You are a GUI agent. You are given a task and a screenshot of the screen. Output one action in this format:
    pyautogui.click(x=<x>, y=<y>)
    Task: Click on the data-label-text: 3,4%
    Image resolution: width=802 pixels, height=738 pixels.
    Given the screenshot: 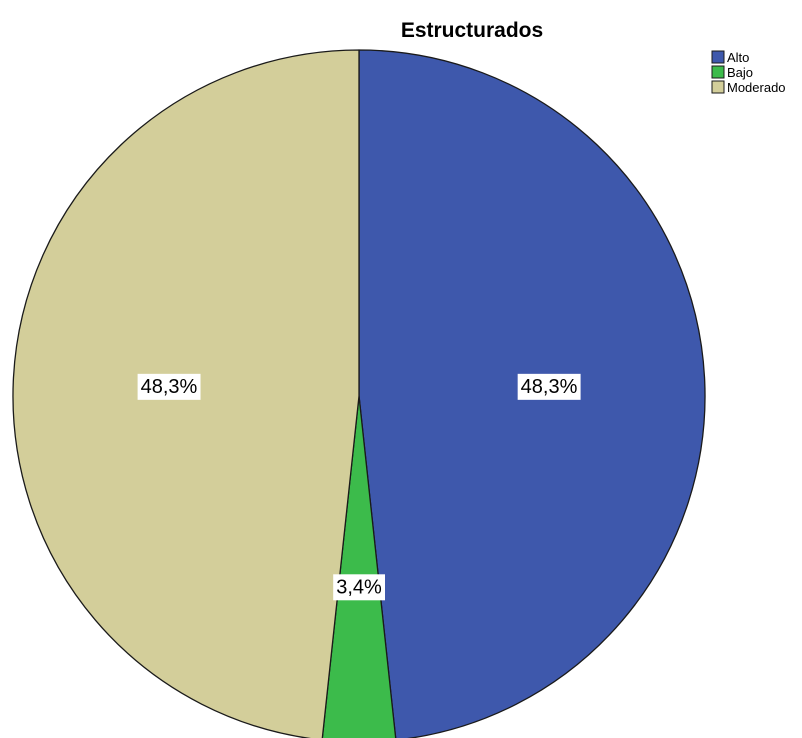 What is the action you would take?
    pyautogui.click(x=359, y=587)
    